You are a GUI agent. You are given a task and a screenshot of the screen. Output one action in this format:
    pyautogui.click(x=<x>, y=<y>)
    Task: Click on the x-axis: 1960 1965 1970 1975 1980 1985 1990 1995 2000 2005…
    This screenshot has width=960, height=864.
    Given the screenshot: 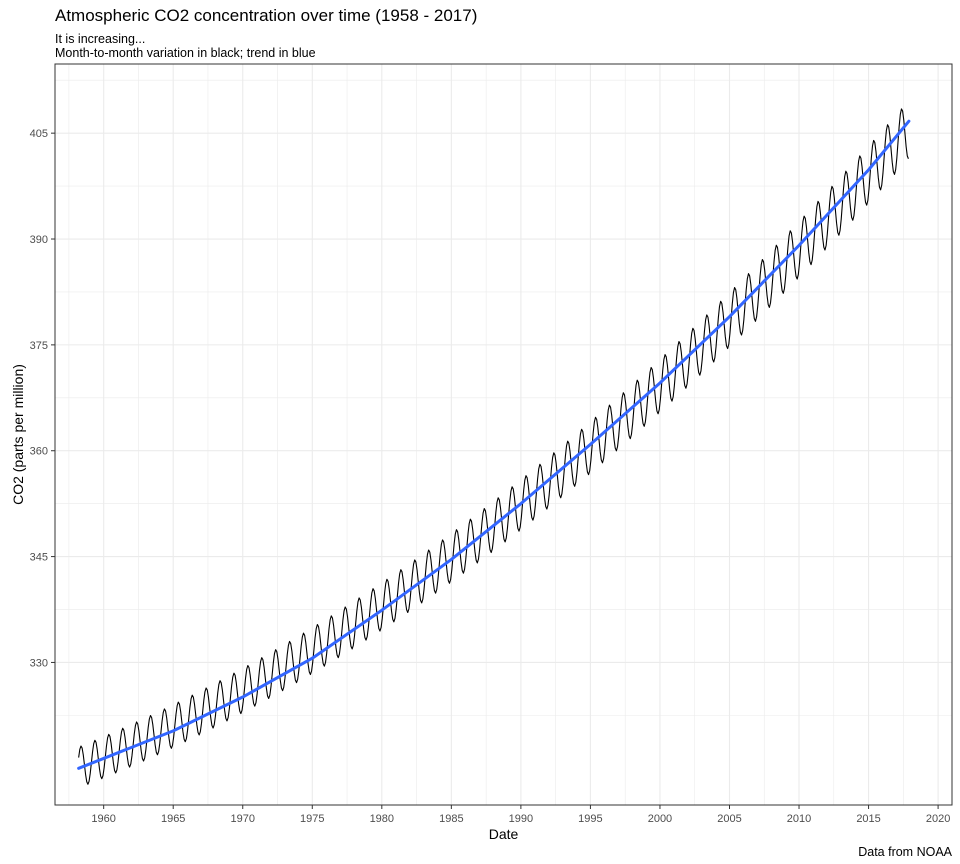 What is the action you would take?
    pyautogui.click(x=520, y=815)
    